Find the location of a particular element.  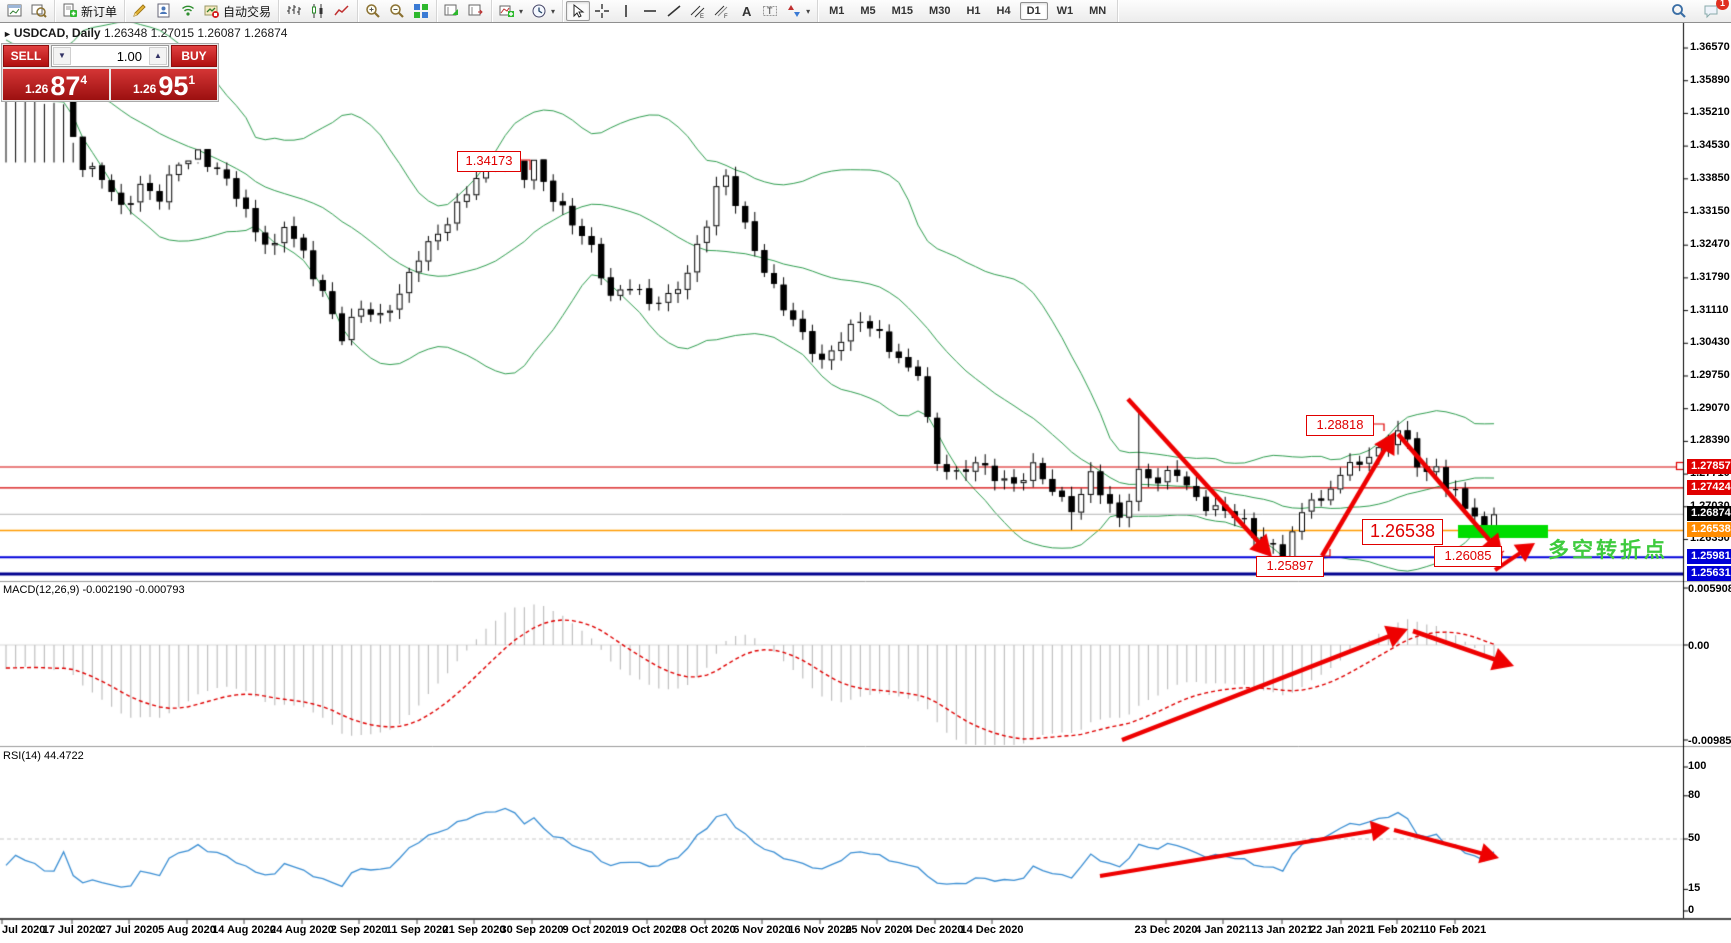

candlestick-button is located at coordinates (318, 11).